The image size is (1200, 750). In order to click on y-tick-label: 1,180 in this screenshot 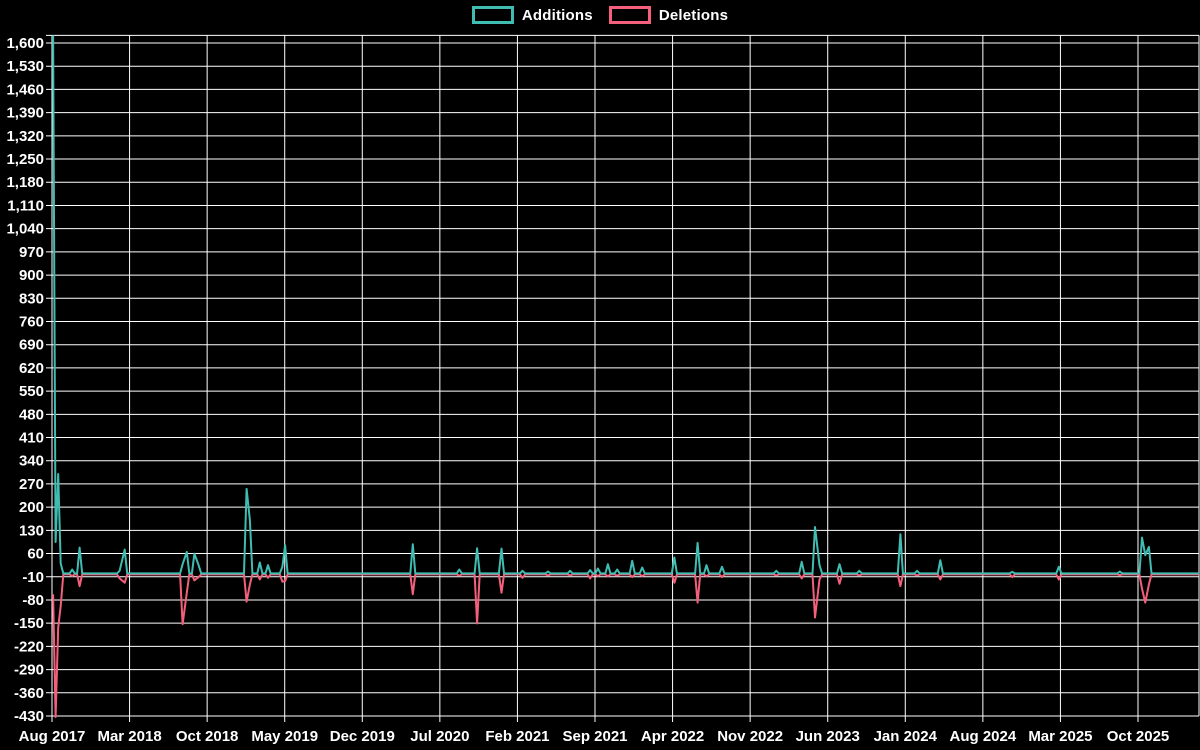, I will do `click(25, 182)`.